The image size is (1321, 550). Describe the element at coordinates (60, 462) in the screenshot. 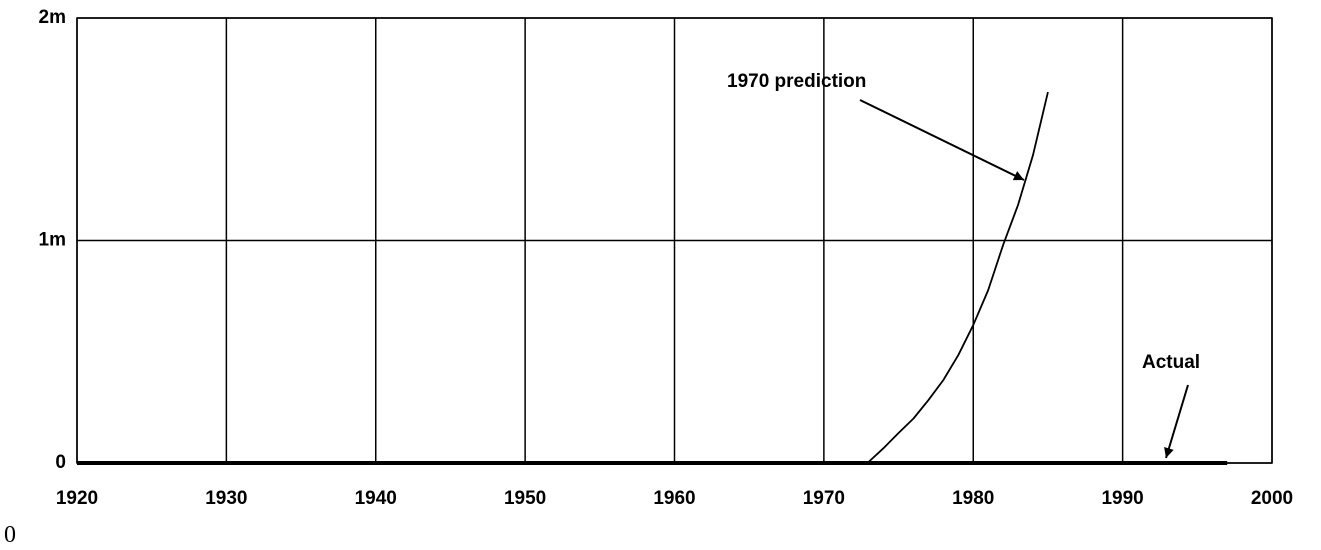

I see `y-tick-label: 0` at that location.